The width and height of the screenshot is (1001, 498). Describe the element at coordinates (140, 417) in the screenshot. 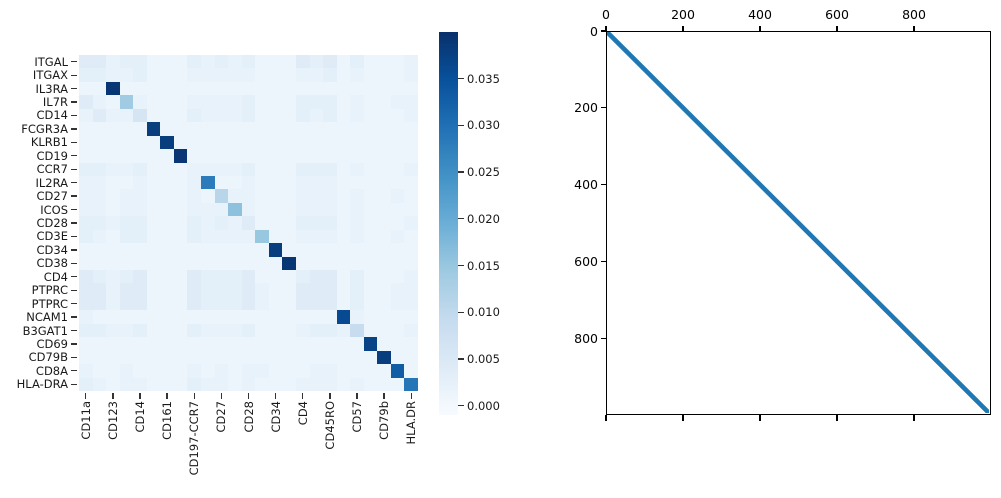

I see `heatmap-col-label: CD14` at that location.